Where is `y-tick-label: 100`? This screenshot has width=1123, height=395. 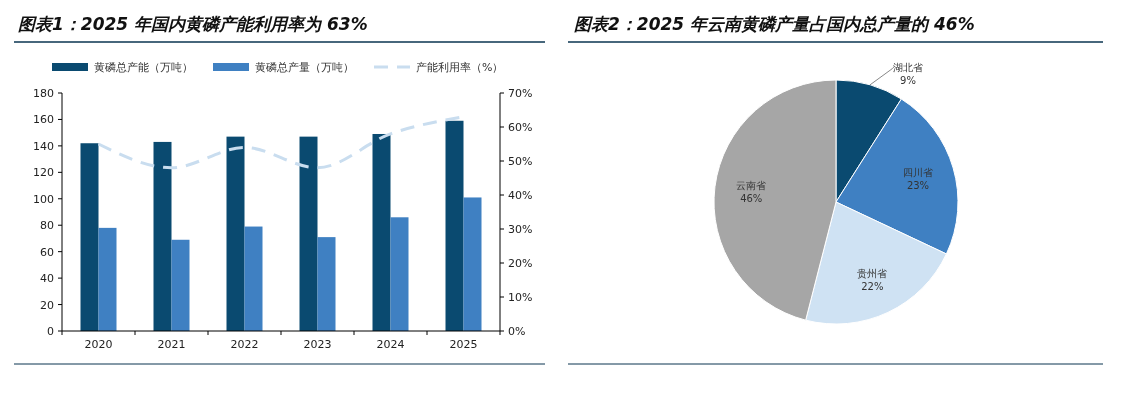
y-tick-label: 100 is located at coordinates (43, 199).